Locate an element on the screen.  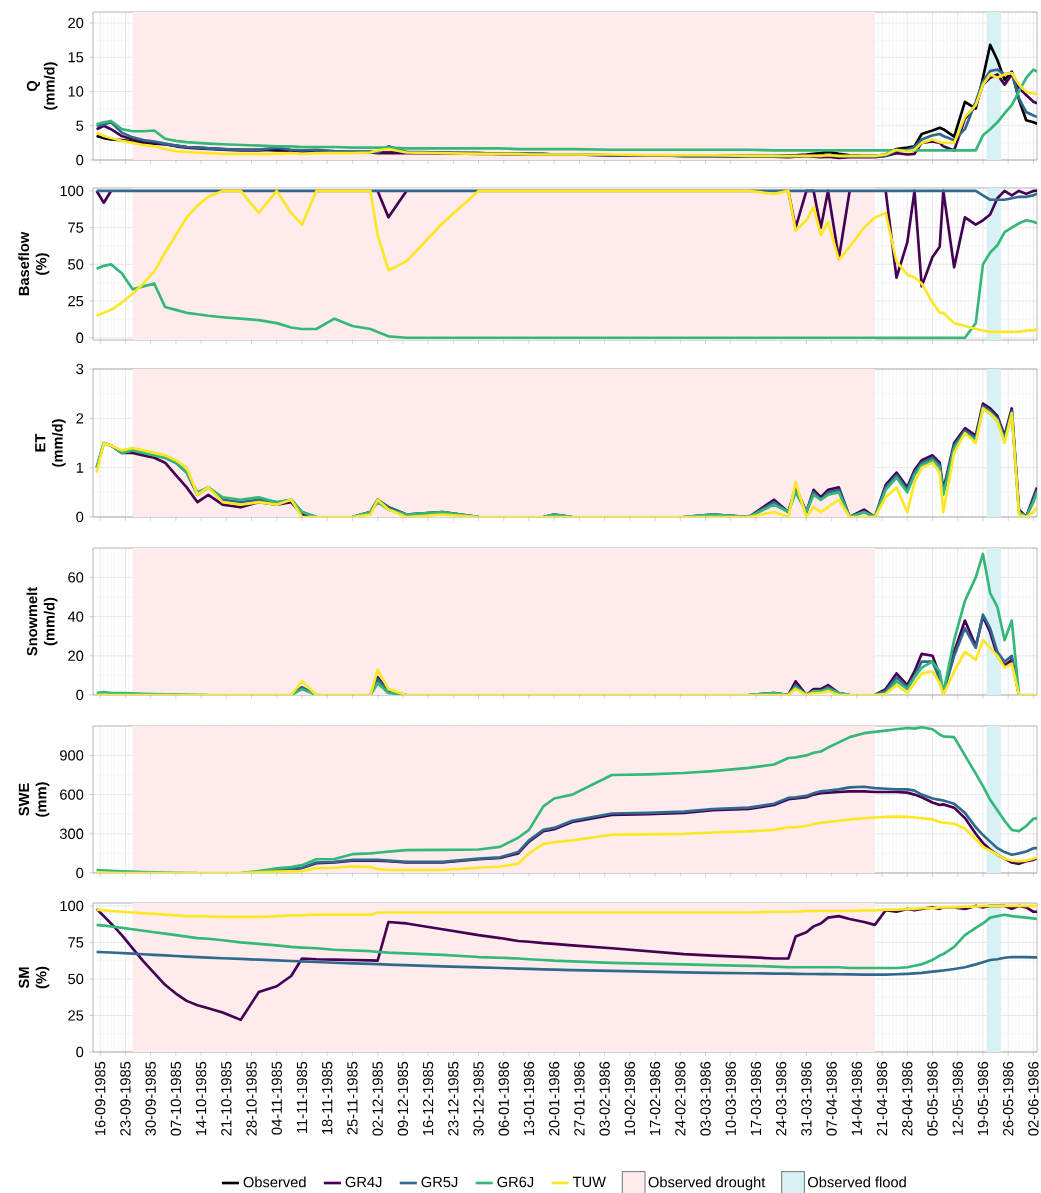
x-tick-label: 10-03-1986 is located at coordinates (730, 1098).